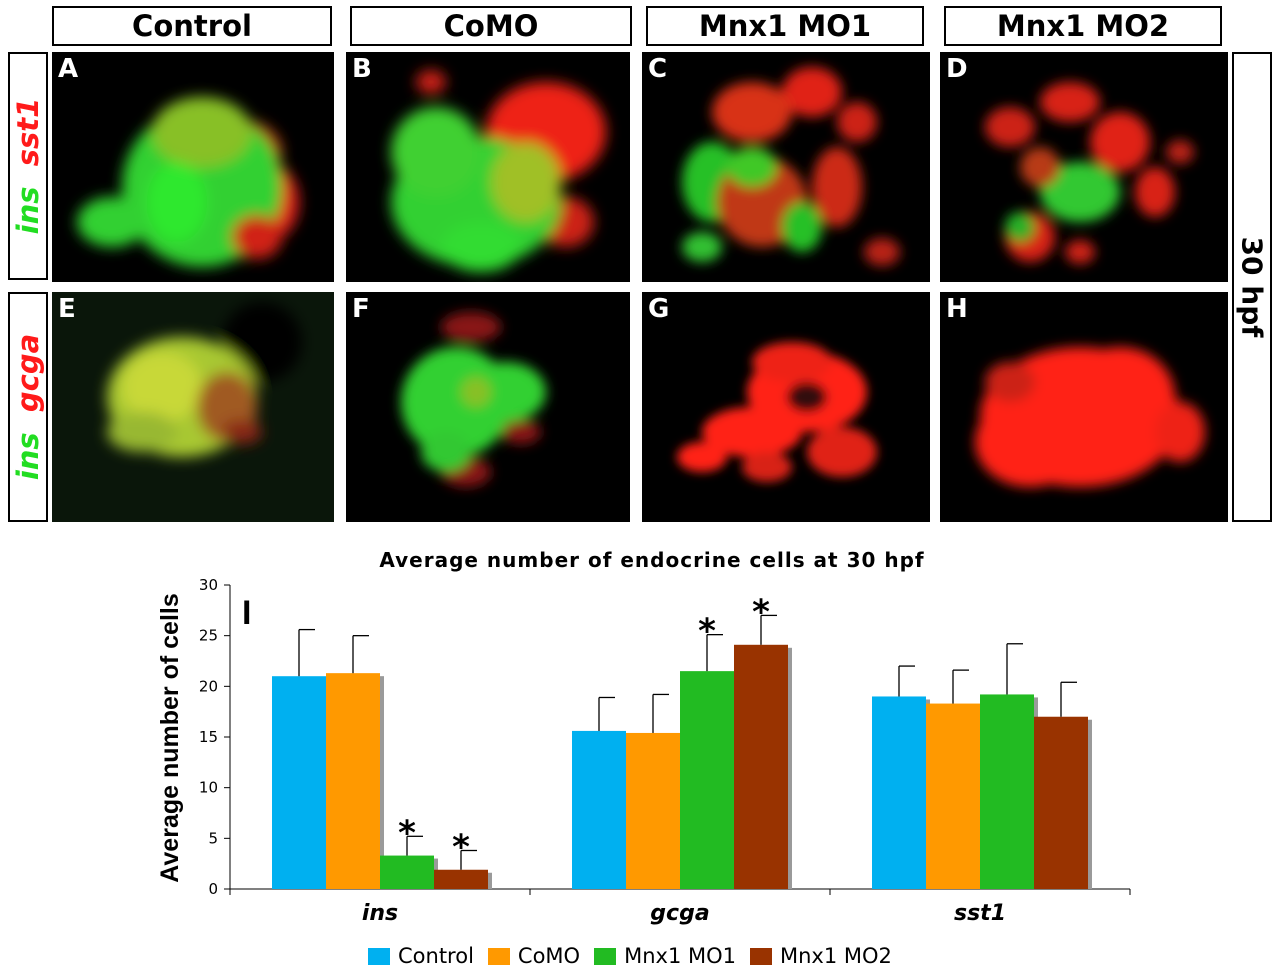 The image size is (1280, 978). What do you see at coordinates (836, 956) in the screenshot?
I see `legend-label: Mnx1 MO2` at bounding box center [836, 956].